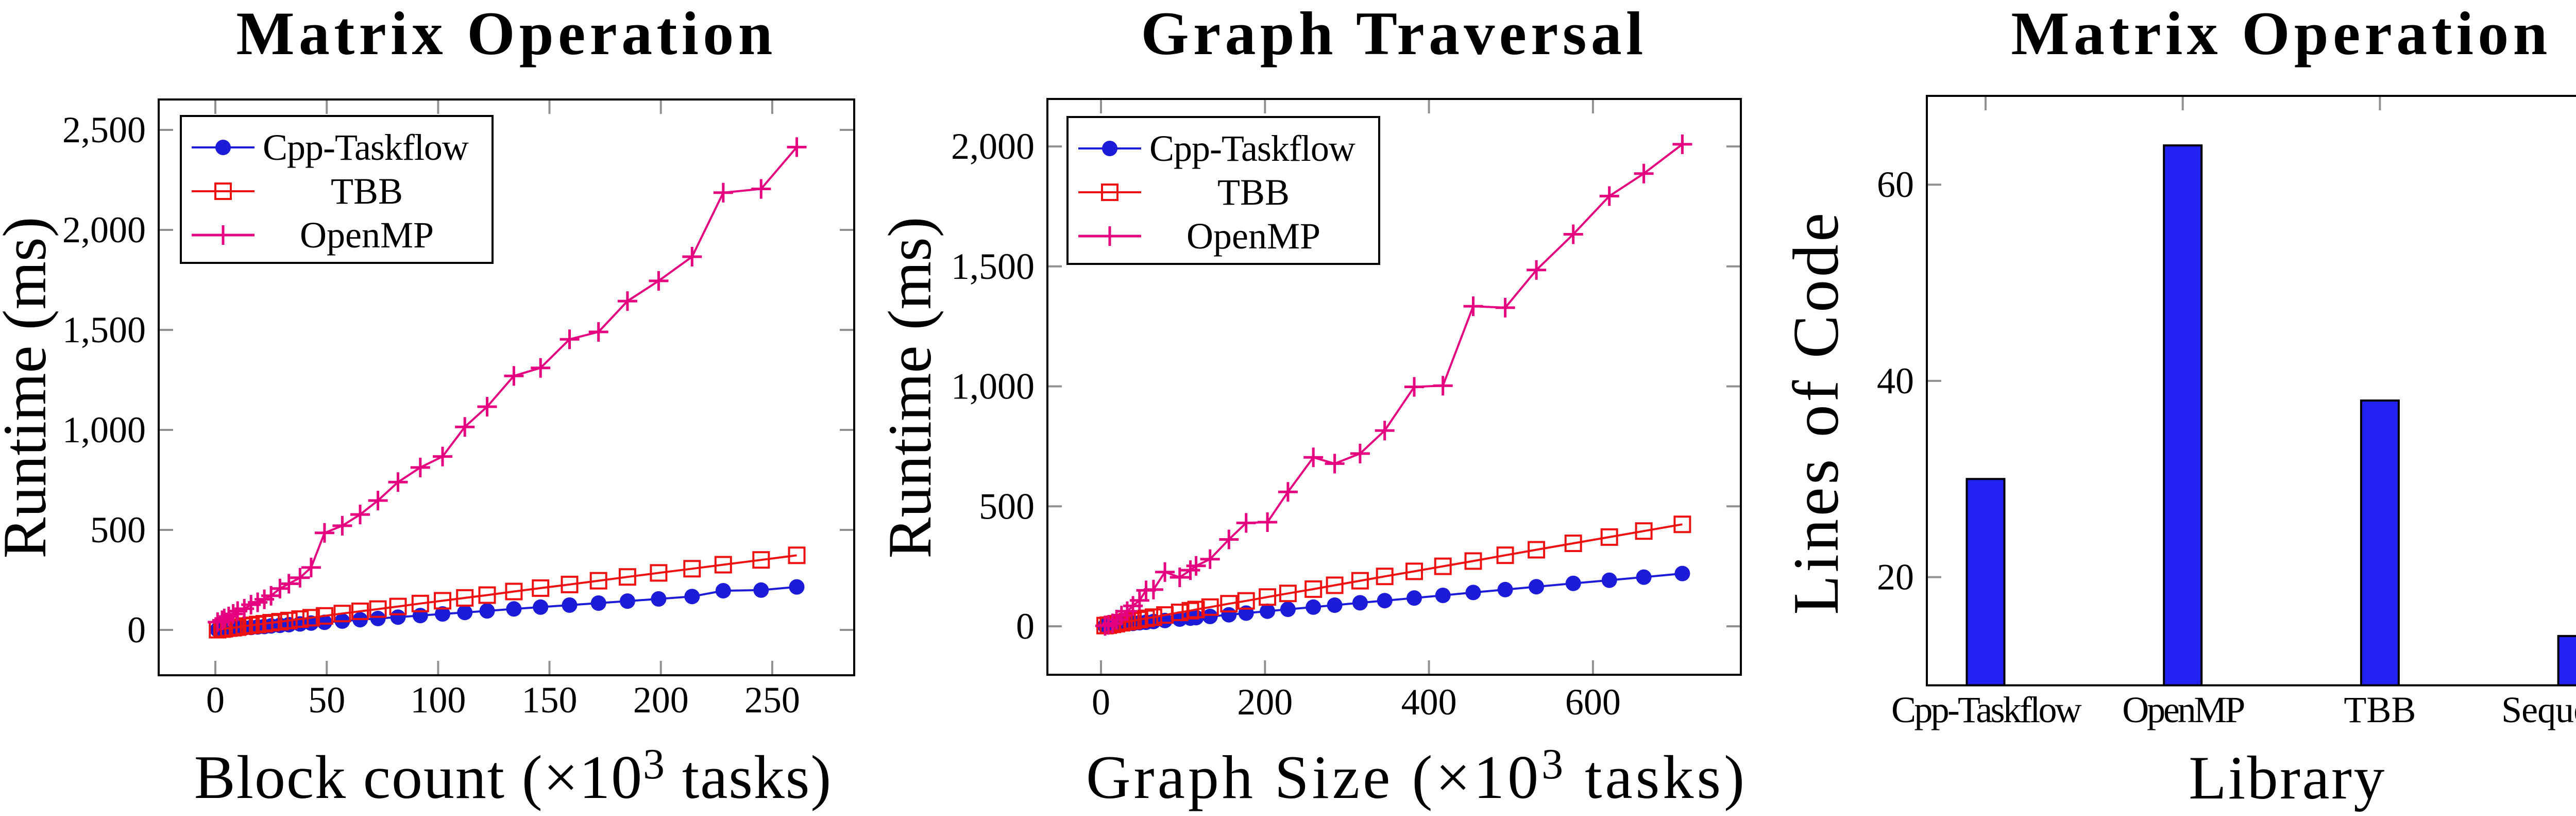 This screenshot has width=2576, height=816. What do you see at coordinates (1394, 34) in the screenshot?
I see `svg-text: Graph Traversal` at bounding box center [1394, 34].